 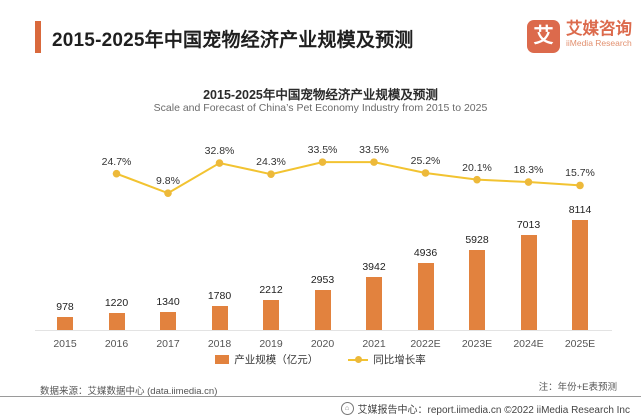 What do you see at coordinates (580, 210) in the screenshot?
I see `bar-value-label: 8114` at bounding box center [580, 210].